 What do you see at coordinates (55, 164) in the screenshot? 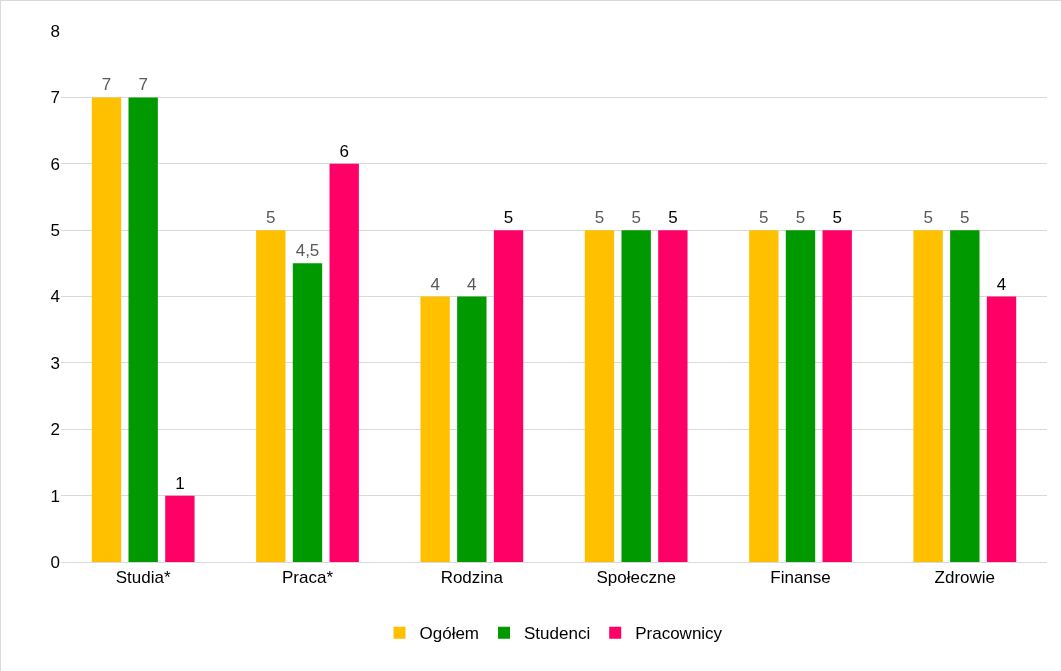
I see `y-tick-label: 6` at bounding box center [55, 164].